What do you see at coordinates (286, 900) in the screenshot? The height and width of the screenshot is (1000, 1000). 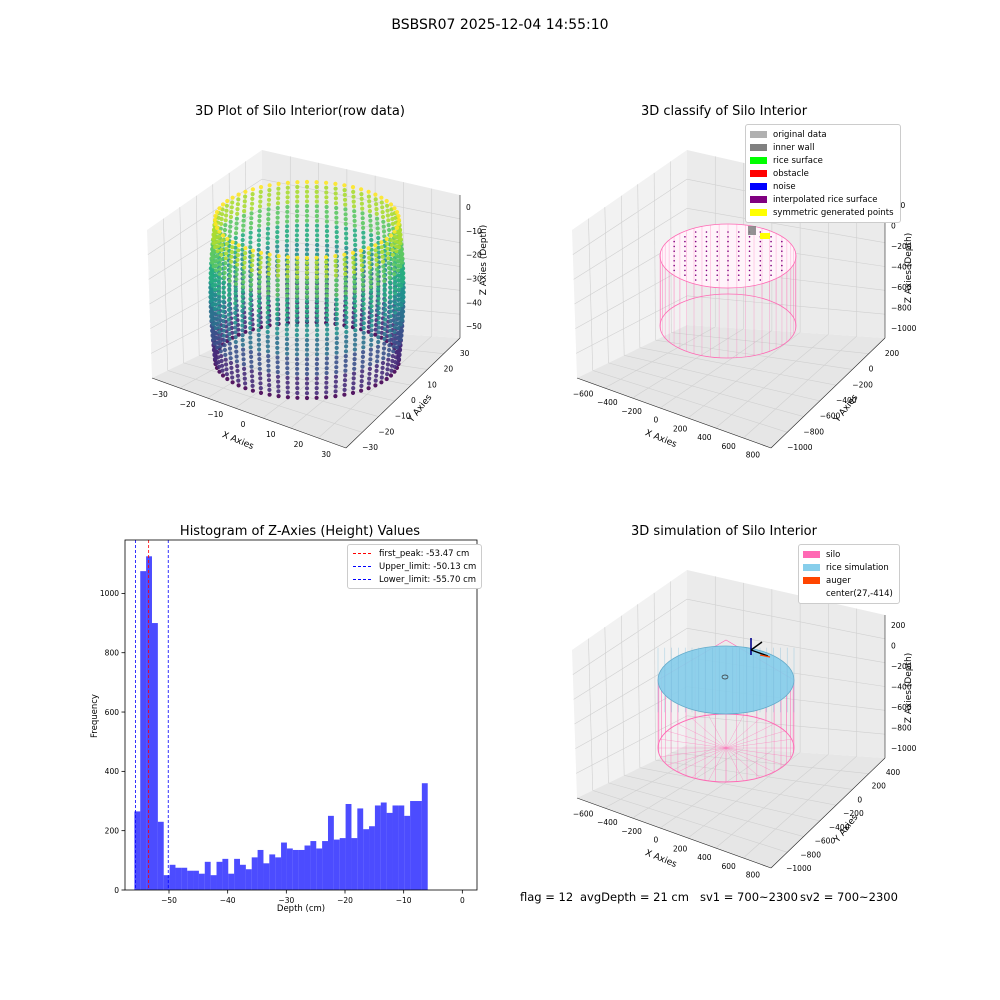 I see `x-tick-label: −30` at bounding box center [286, 900].